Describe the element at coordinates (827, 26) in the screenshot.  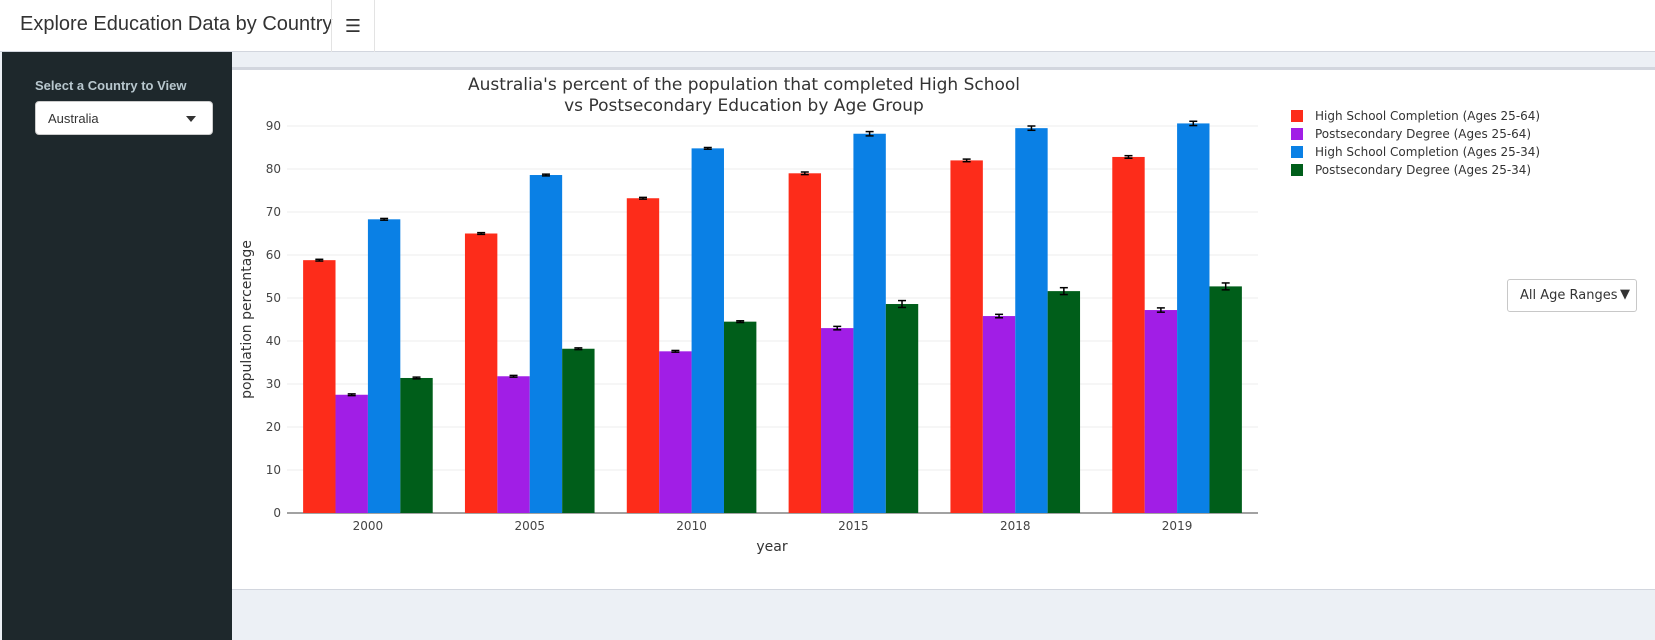
I see `app-header: Explore Education Data by Country ☰` at that location.